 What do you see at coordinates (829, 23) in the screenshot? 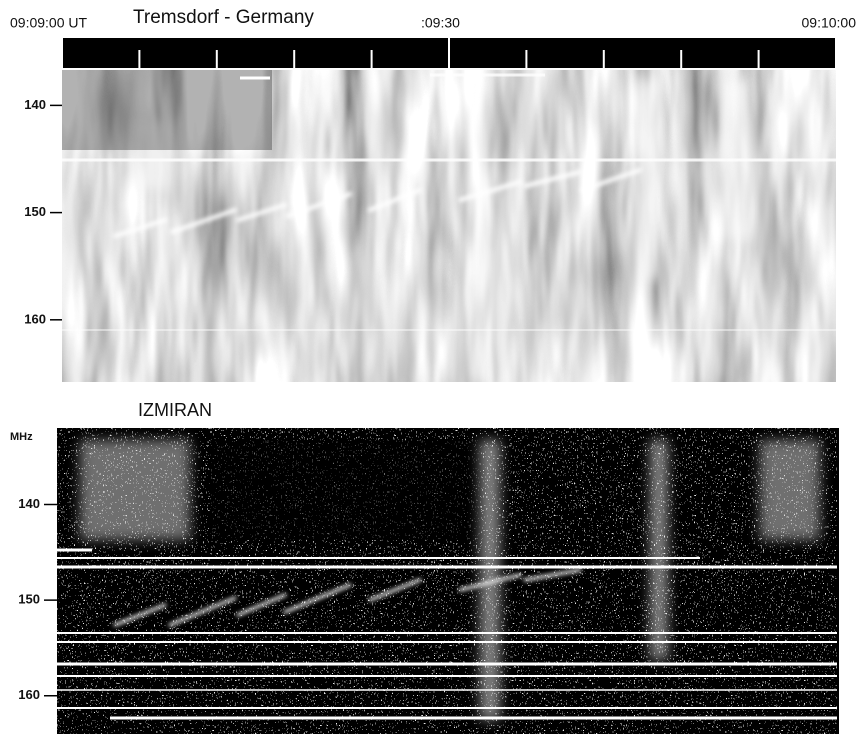
I see `x-tick-label: 09:10:00` at bounding box center [829, 23].